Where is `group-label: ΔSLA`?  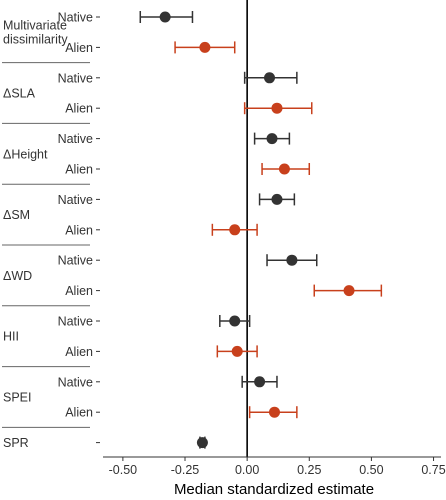 group-label: ΔSLA is located at coordinates (19, 94).